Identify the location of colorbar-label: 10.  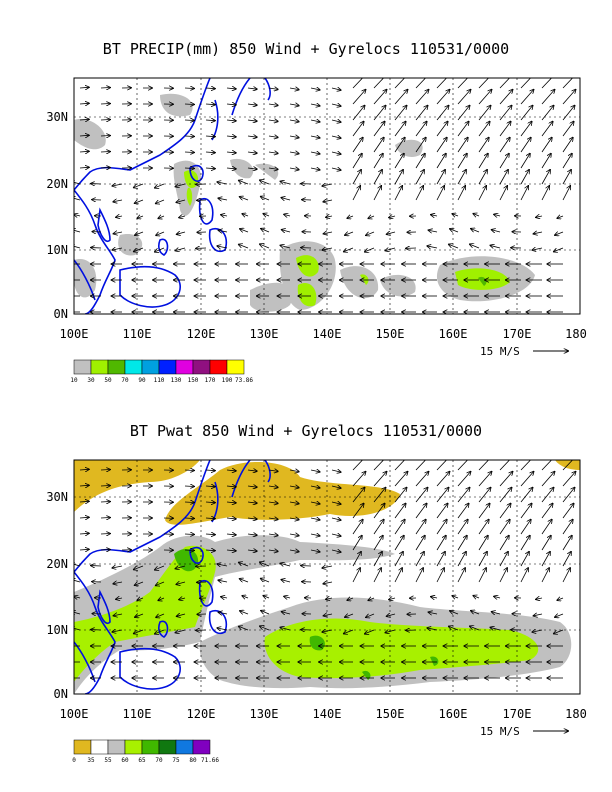
(74, 380).